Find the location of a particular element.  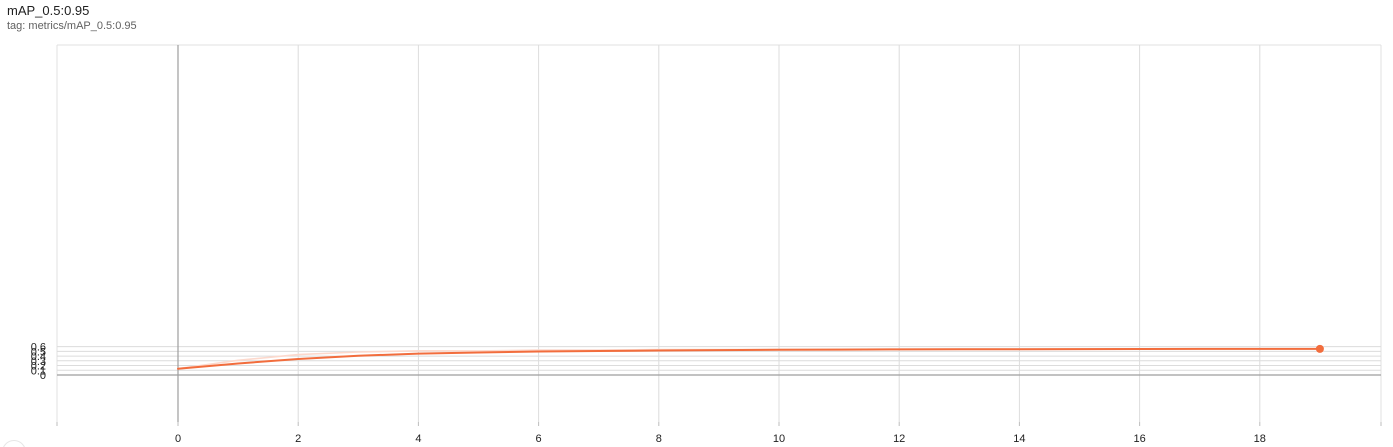

y-tick-label: 0.6 is located at coordinates (38, 348).